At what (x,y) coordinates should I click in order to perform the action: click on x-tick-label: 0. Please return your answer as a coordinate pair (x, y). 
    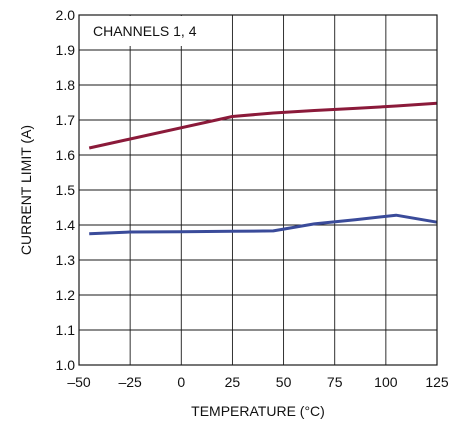
    Looking at the image, I should click on (181, 382).